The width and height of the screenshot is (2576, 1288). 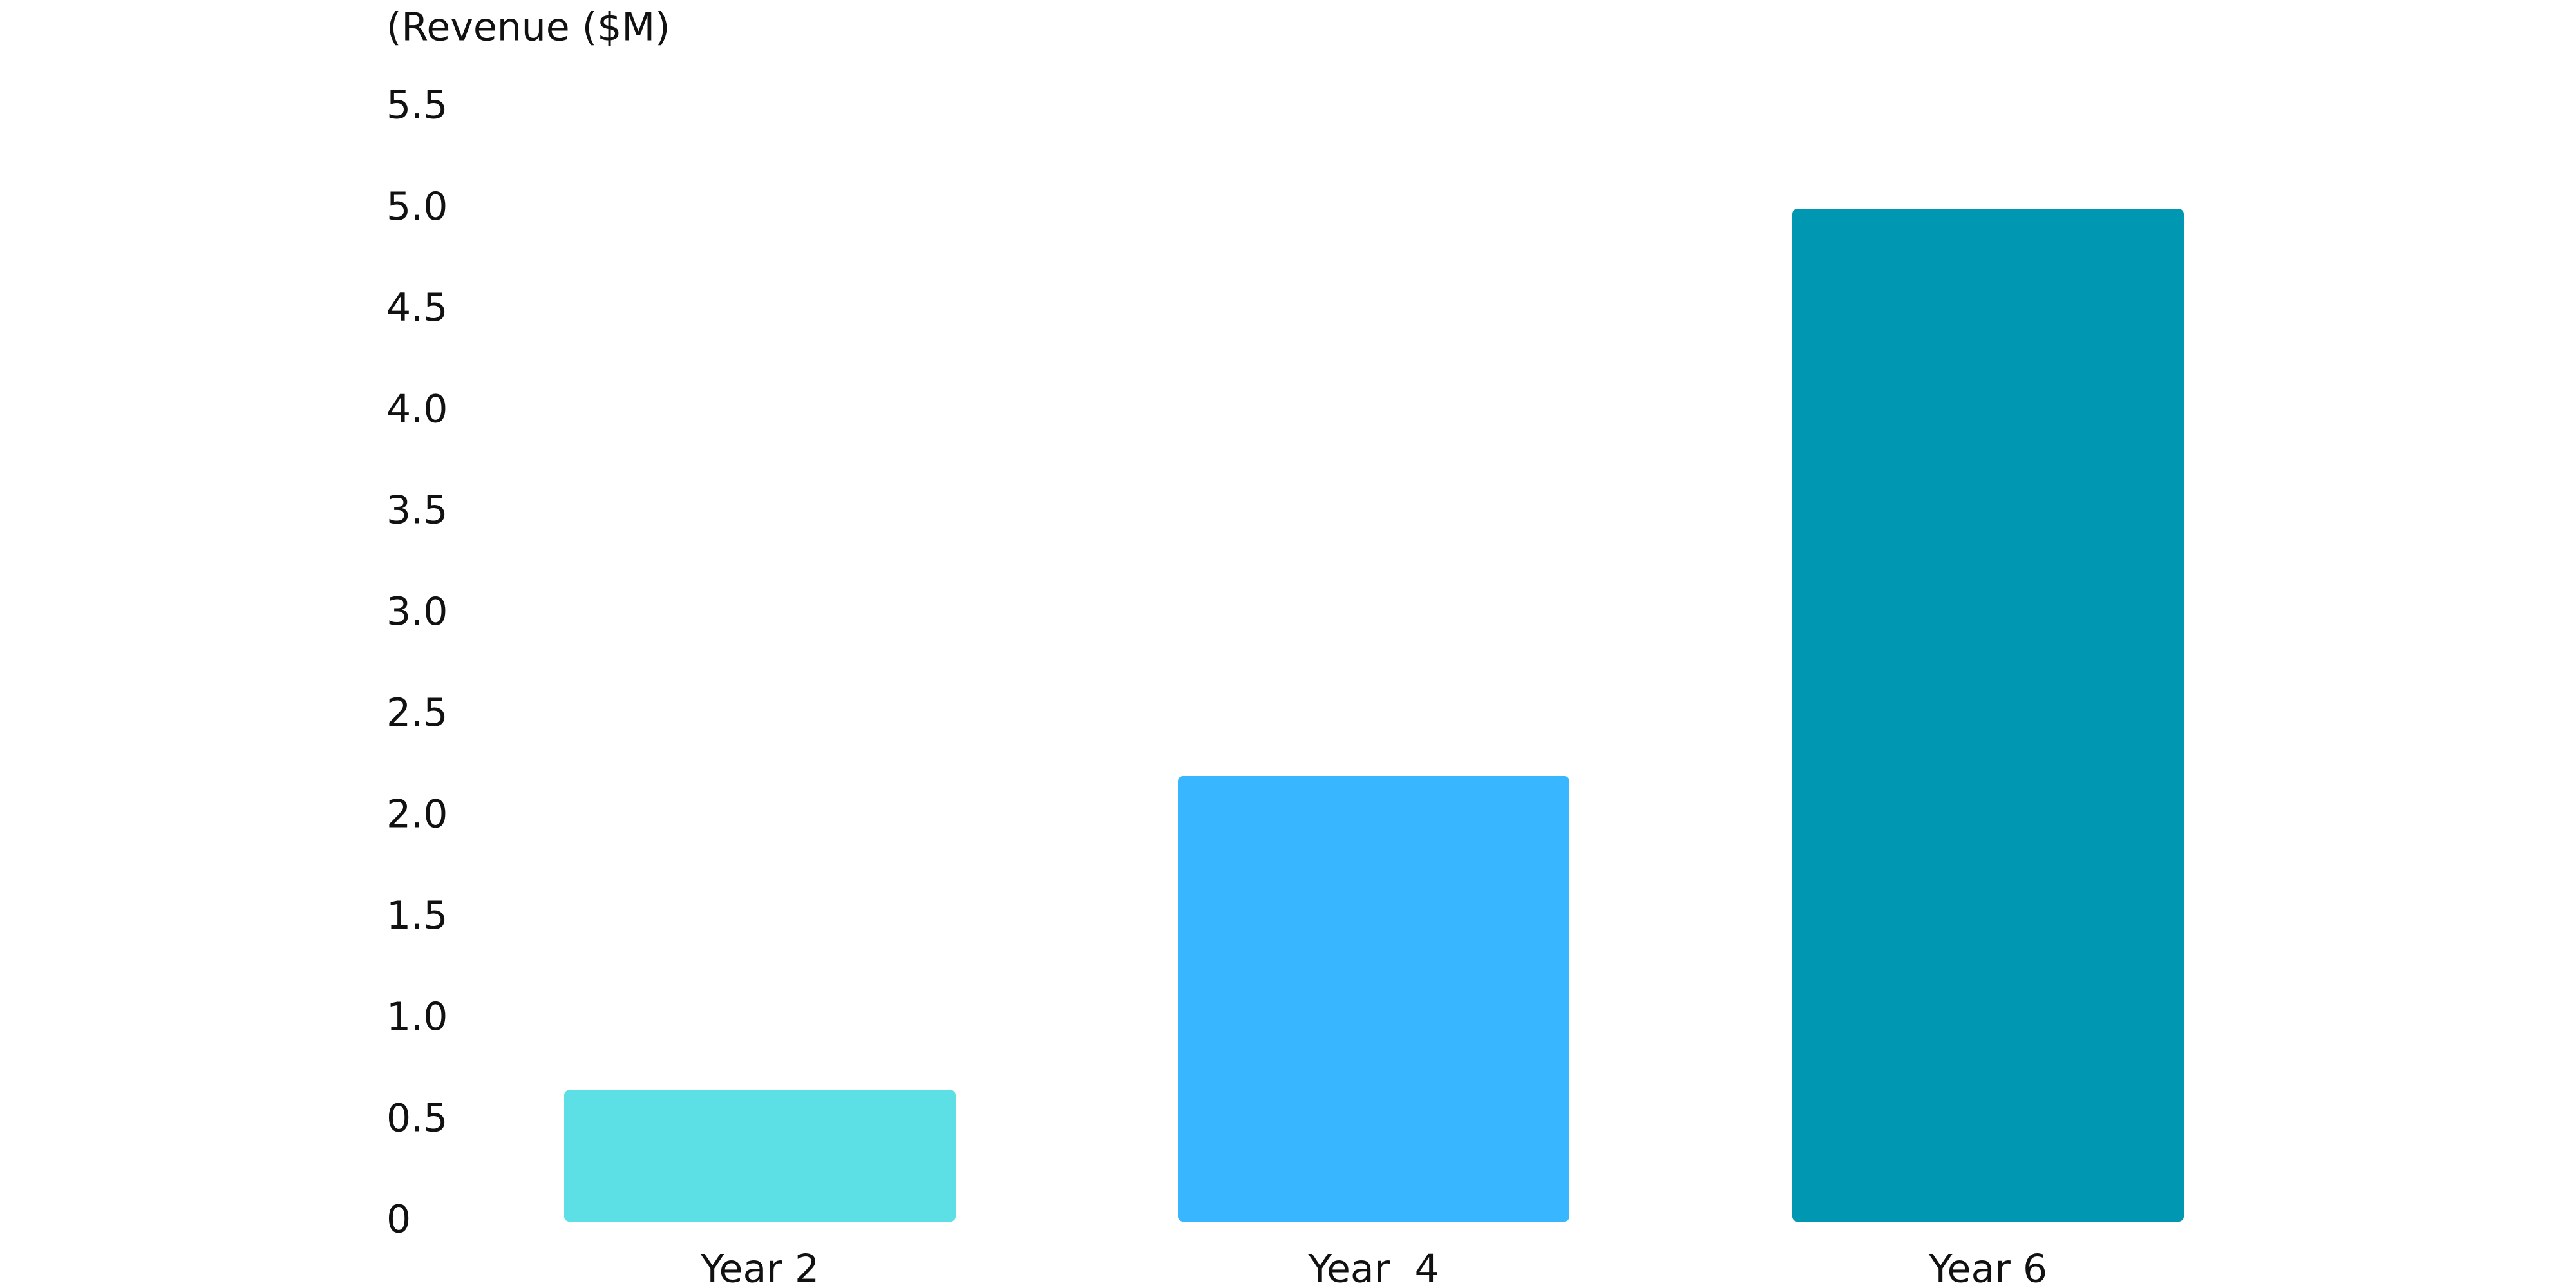 I want to click on y-tick-label: 0, so click(x=399, y=1220).